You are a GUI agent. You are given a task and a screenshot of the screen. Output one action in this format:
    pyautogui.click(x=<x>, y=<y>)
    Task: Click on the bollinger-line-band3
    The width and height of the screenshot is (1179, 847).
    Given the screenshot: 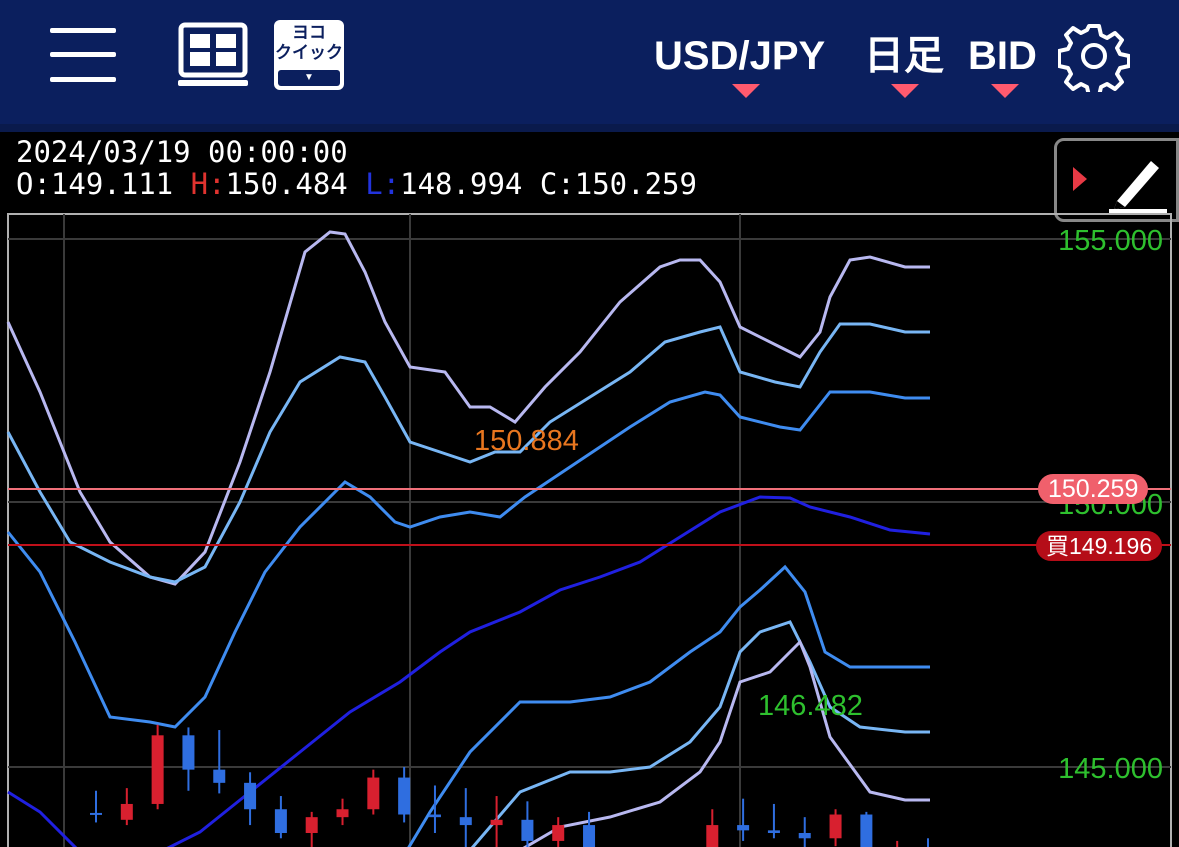 What is the action you would take?
    pyautogui.click(x=726, y=743)
    